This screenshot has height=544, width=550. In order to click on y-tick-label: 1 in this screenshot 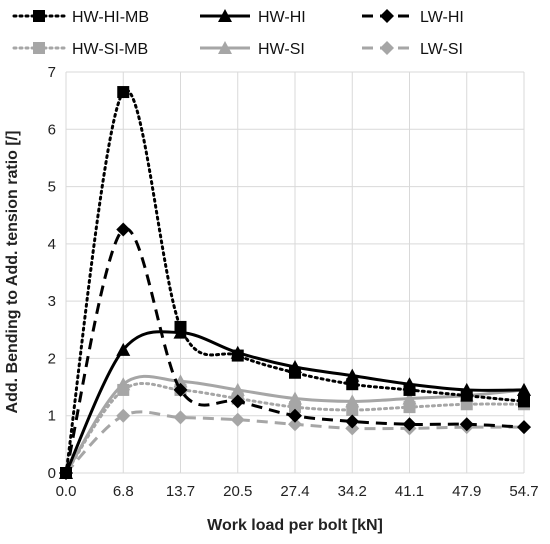, I will do `click(52, 416)`.